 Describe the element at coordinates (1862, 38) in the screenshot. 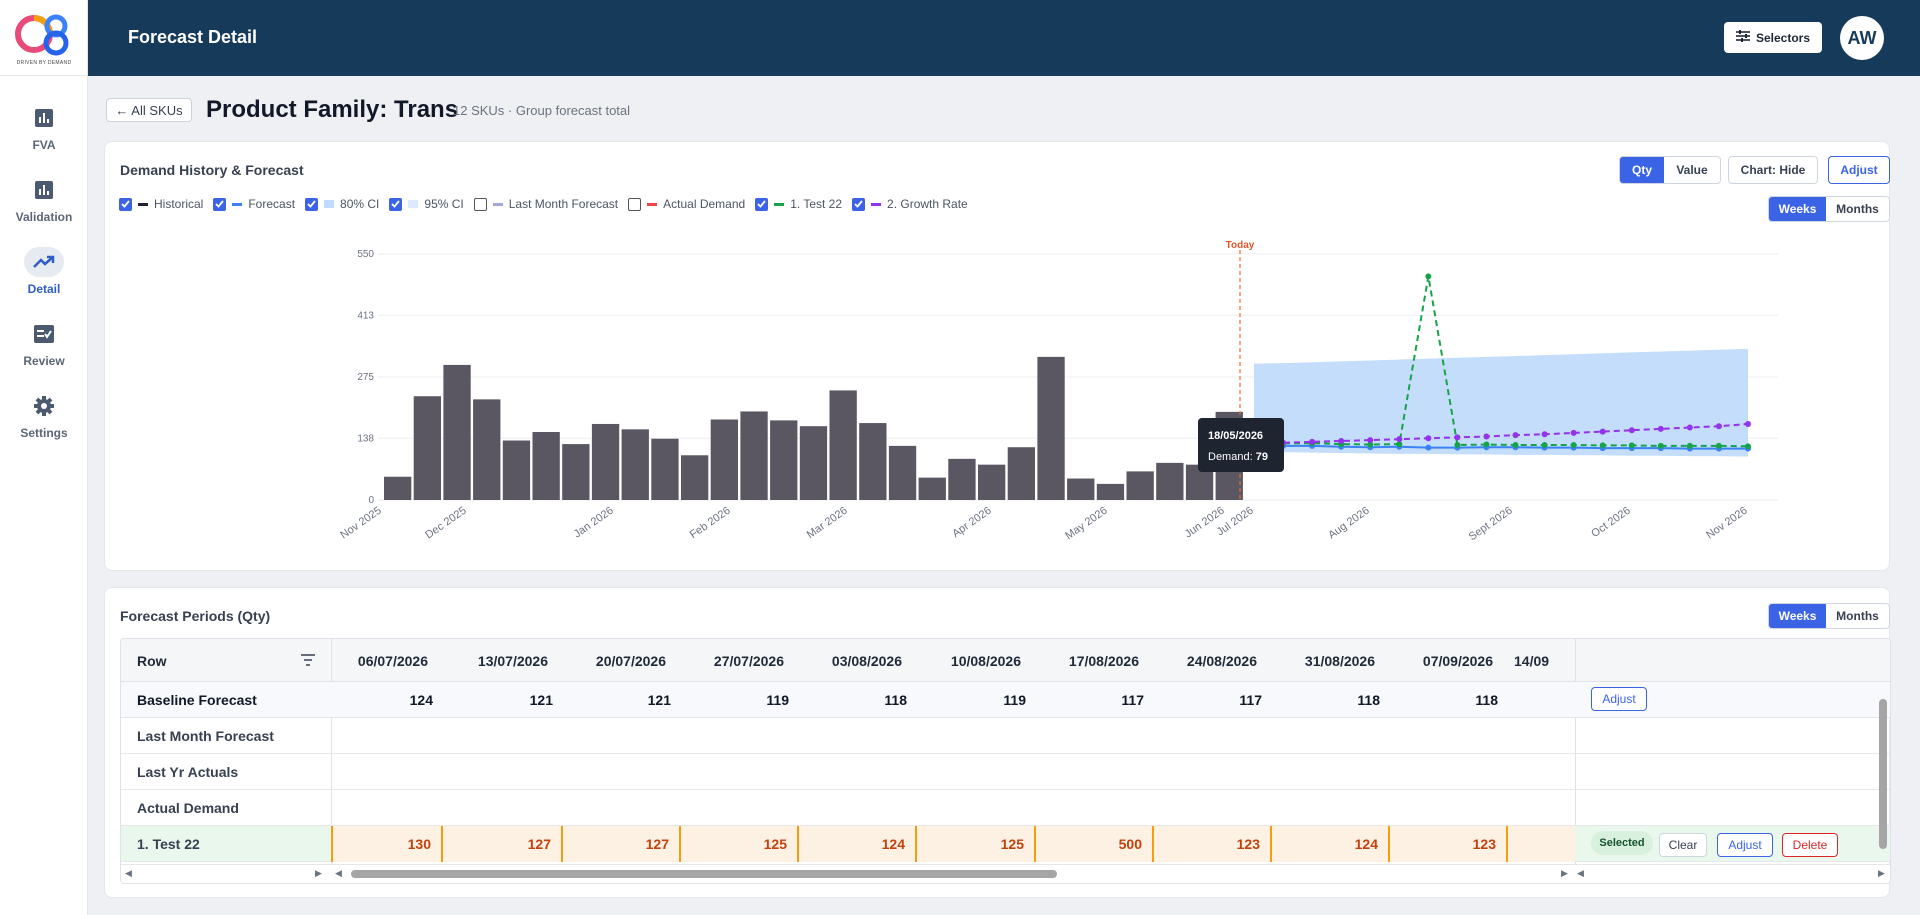

I see `avatar: AW` at that location.